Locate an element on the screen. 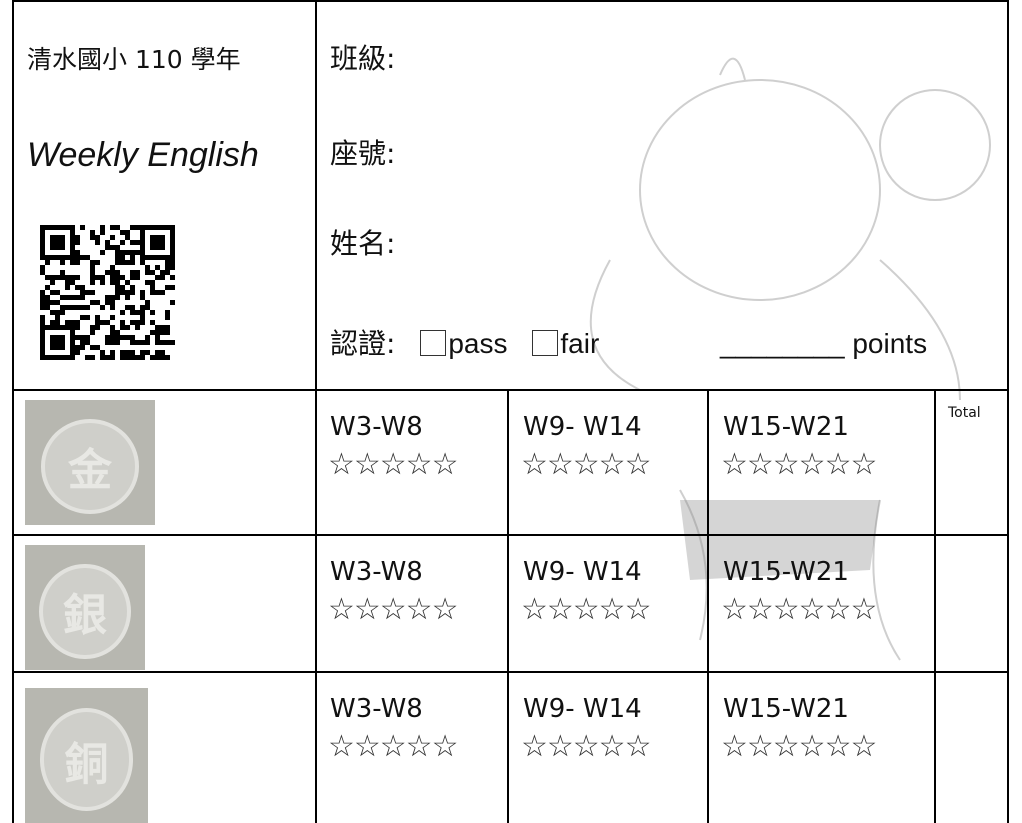 This screenshot has width=1022, height=823. stars: ☆☆☆☆☆☆ is located at coordinates (799, 746).